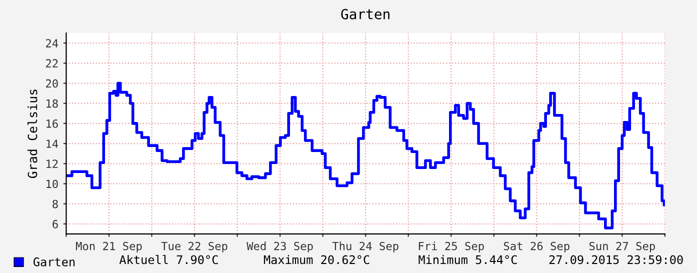 Image resolution: width=697 pixels, height=273 pixels. I want to click on x-tick-label: Sat 26 Sep, so click(537, 247).